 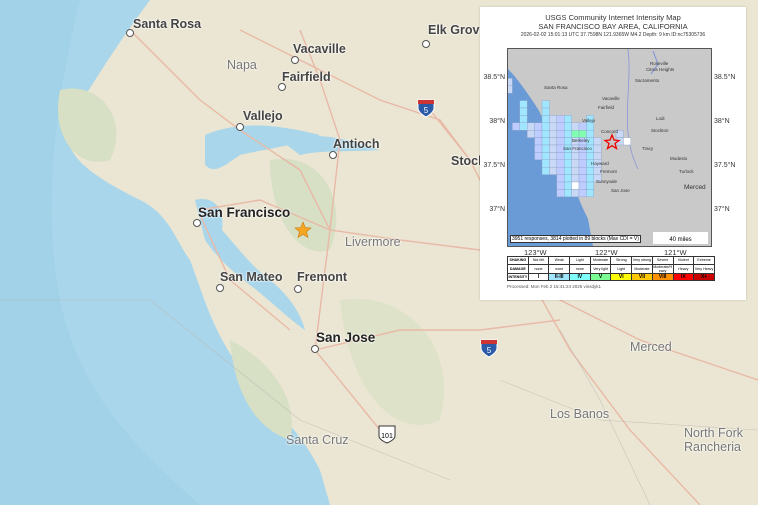 I want to click on epicenter-star-icon, so click(x=303, y=230).